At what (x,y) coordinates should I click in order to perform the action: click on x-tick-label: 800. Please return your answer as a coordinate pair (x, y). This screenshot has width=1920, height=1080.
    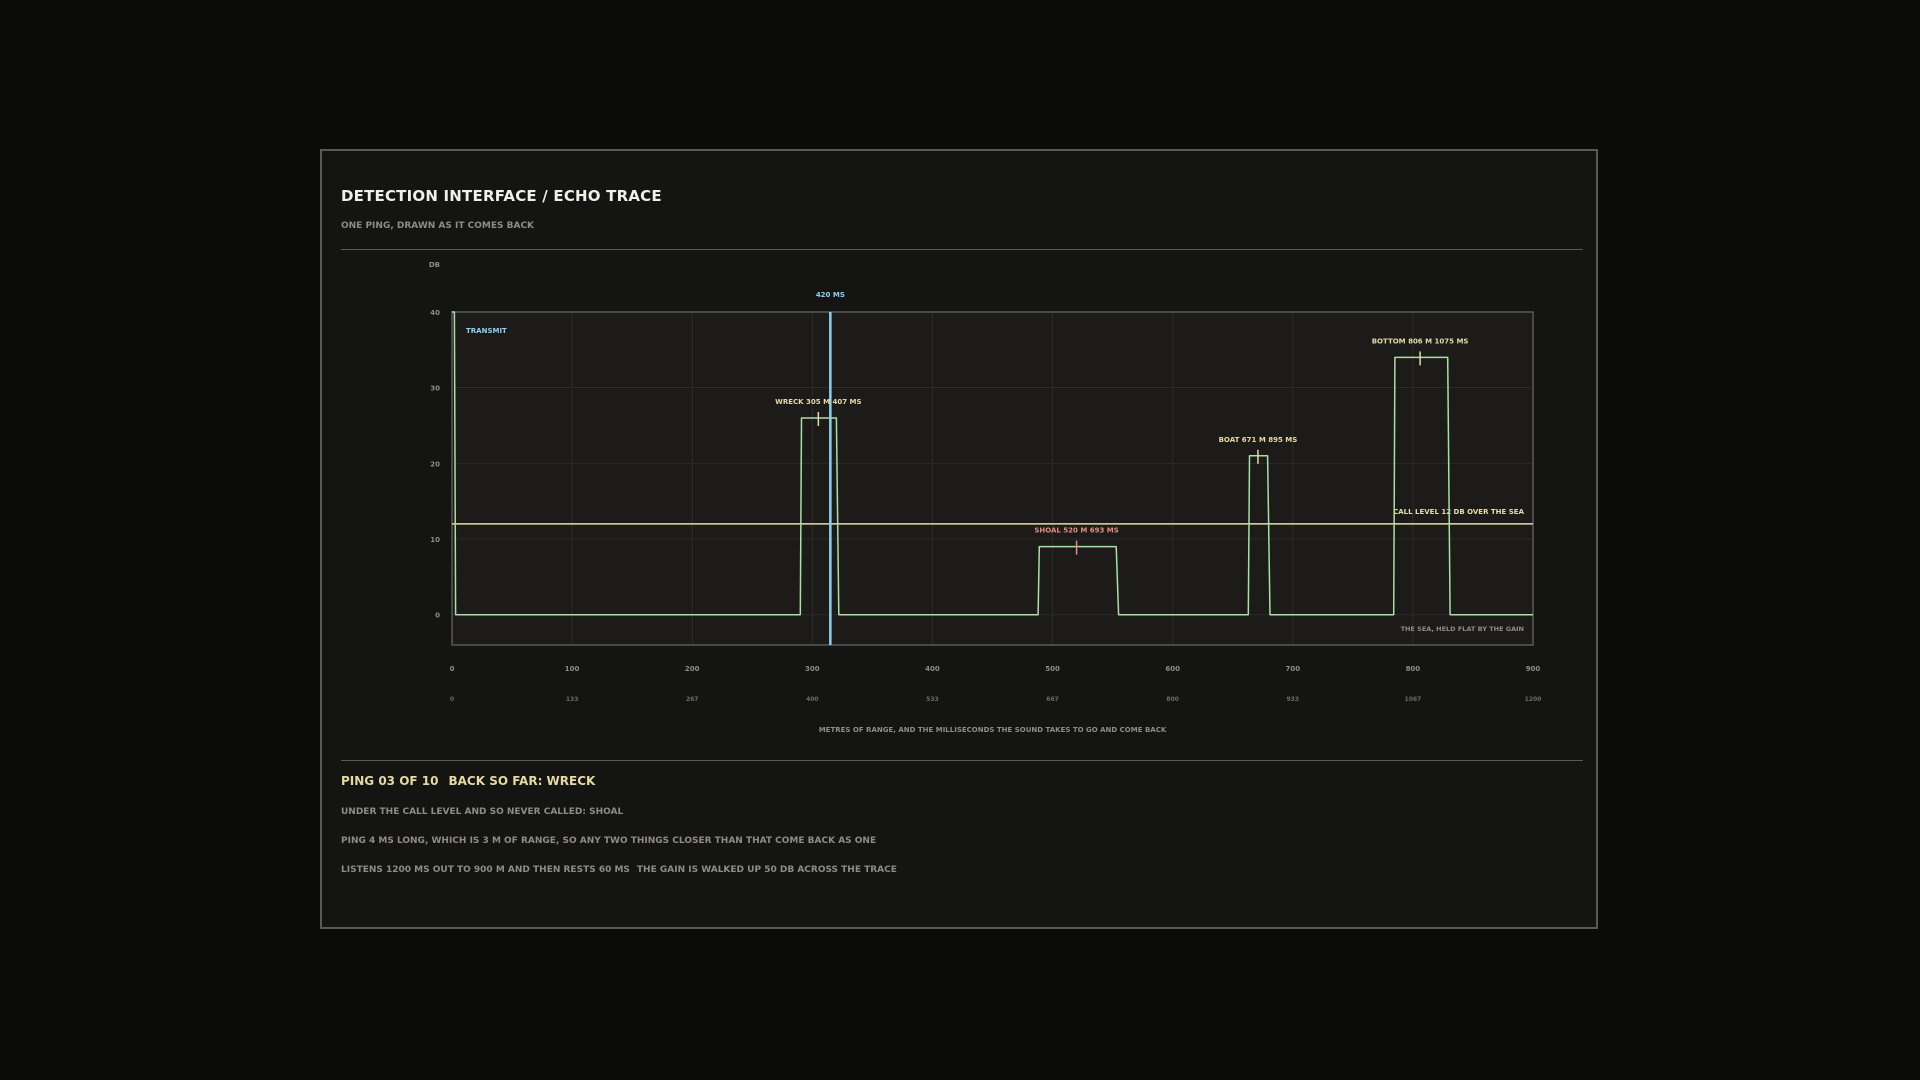
    Looking at the image, I should click on (1413, 669).